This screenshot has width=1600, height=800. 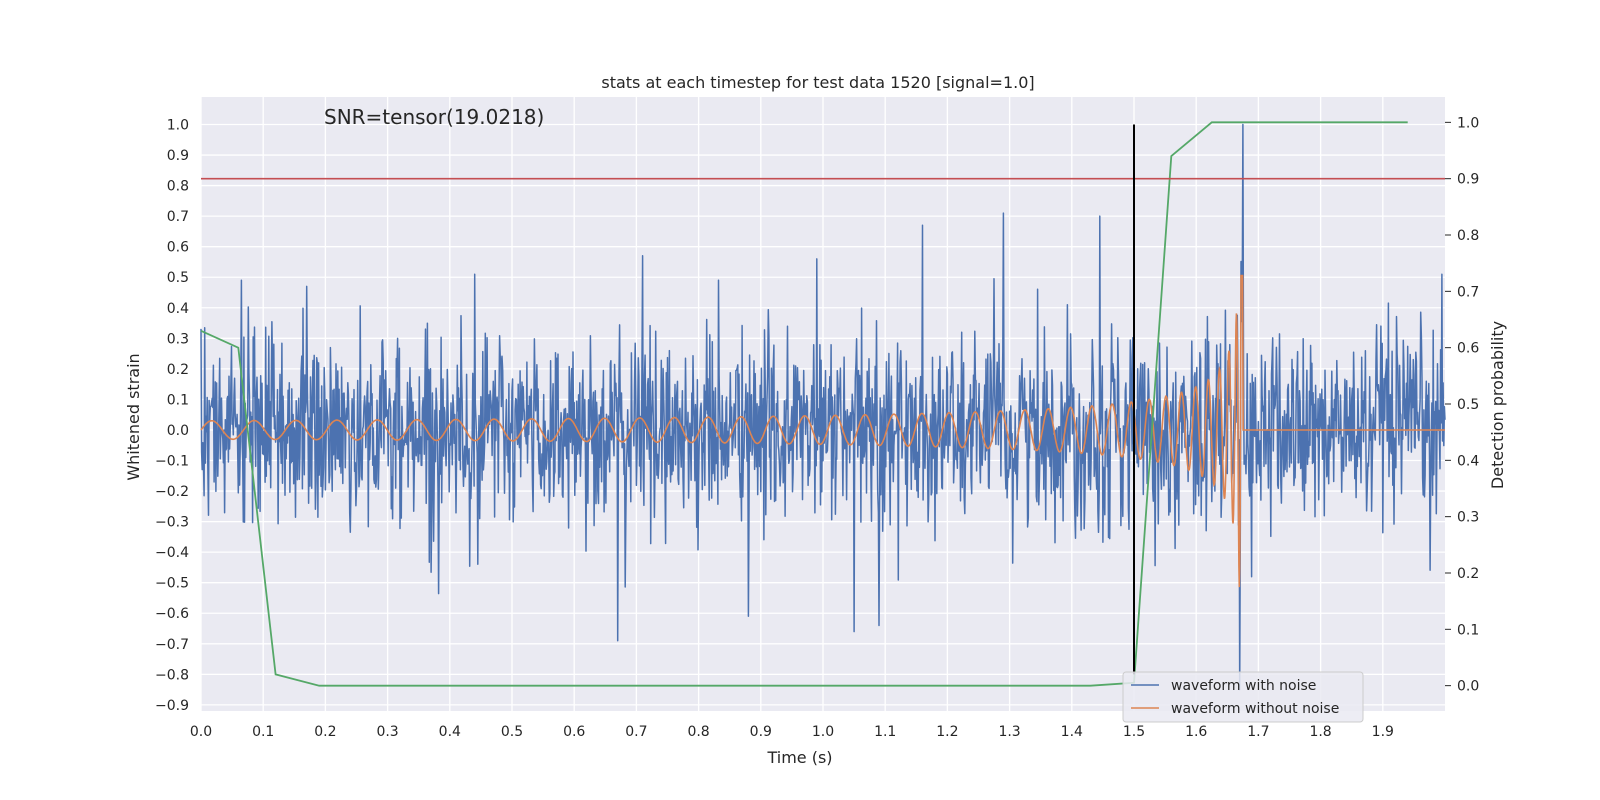 I want to click on x-tick-label: 0.2, so click(x=325, y=732).